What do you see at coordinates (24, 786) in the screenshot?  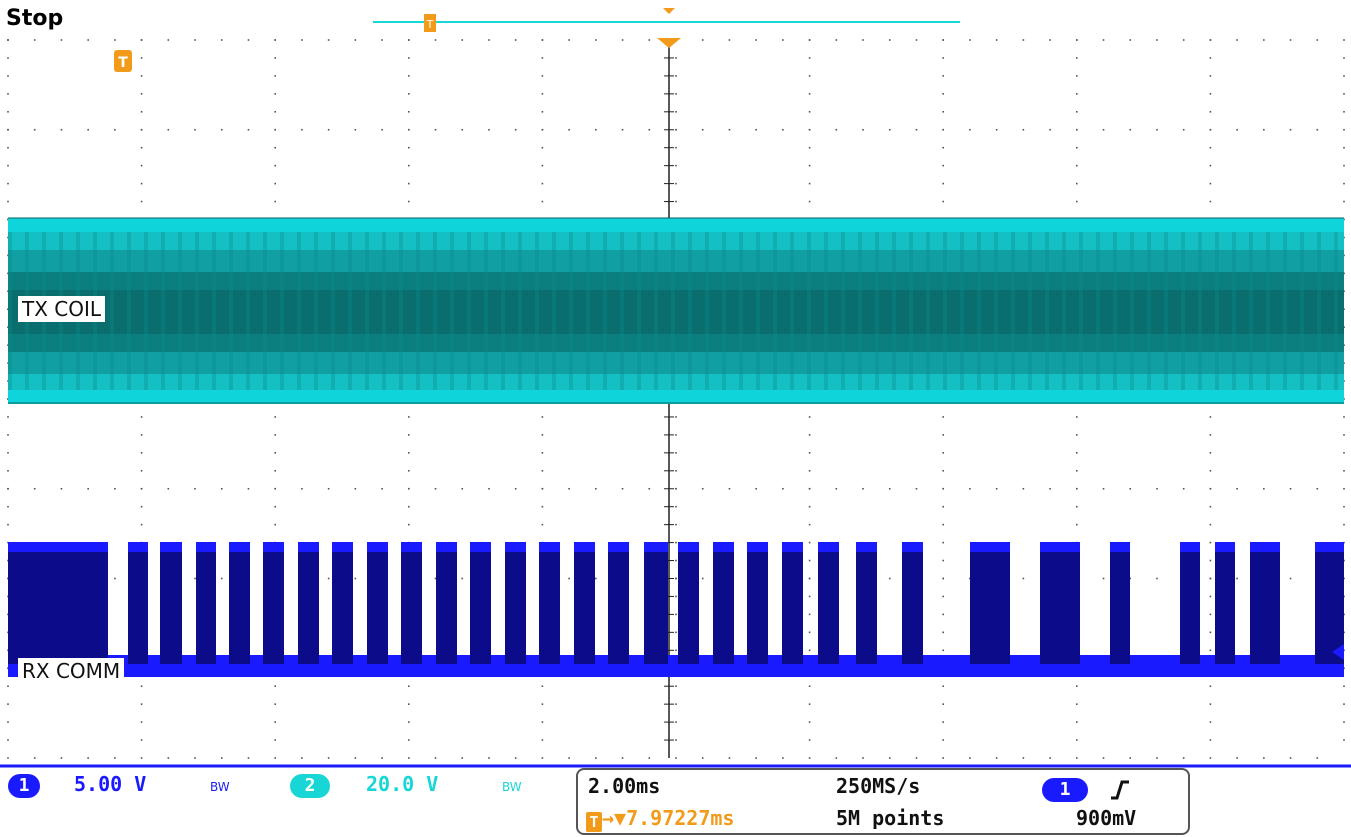 I see `channel1-badge: 1` at bounding box center [24, 786].